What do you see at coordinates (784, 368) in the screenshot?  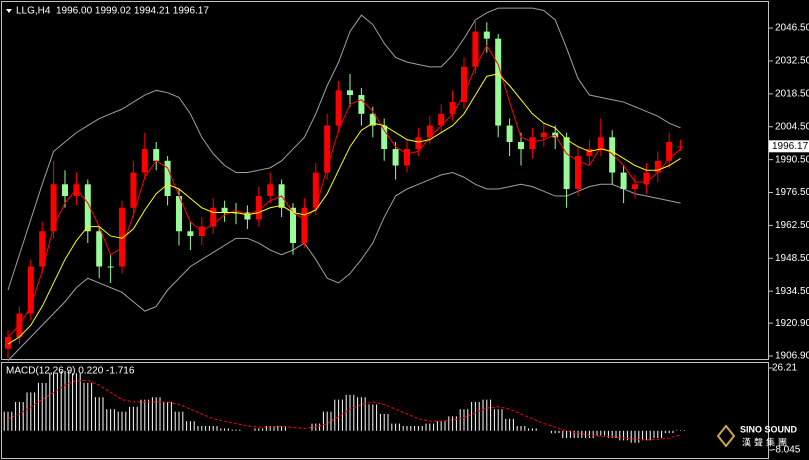 I see `y2-tick-label: 26.21` at bounding box center [784, 368].